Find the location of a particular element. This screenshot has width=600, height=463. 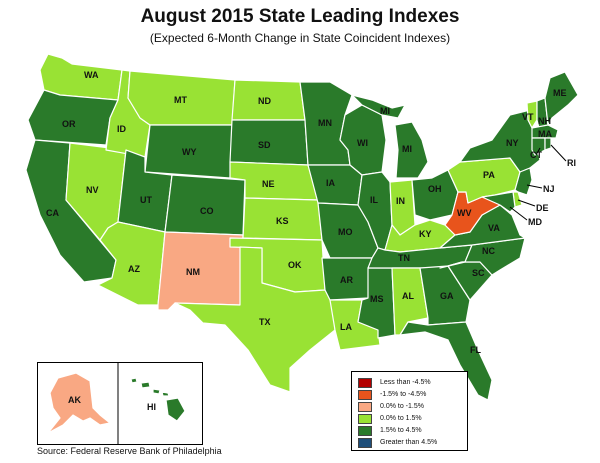

label-va: VA is located at coordinates (494, 228).